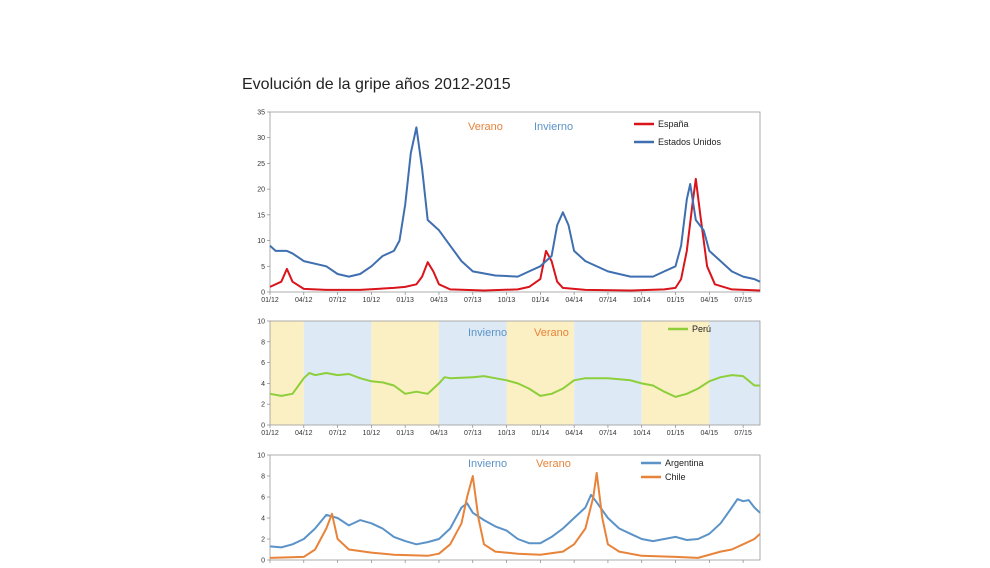 This screenshot has width=990, height=568. What do you see at coordinates (263, 267) in the screenshot?
I see `y-tick-label: 5` at bounding box center [263, 267].